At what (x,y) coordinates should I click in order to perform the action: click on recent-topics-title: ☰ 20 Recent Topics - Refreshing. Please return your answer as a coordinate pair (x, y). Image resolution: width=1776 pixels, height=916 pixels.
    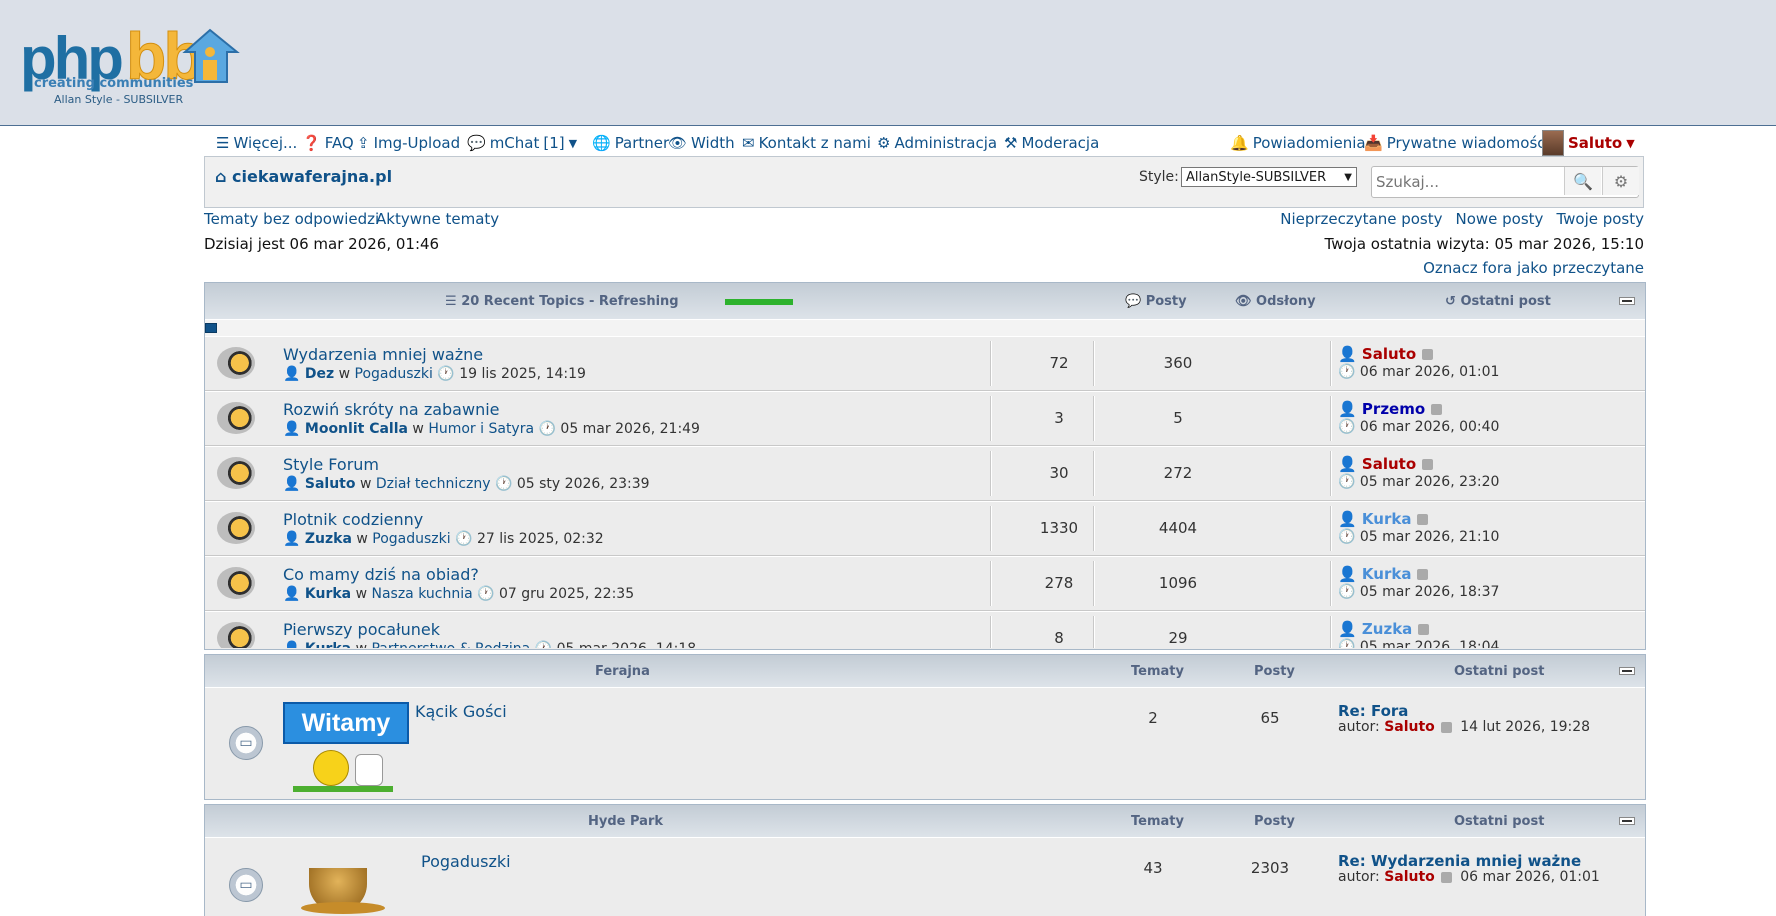
    Looking at the image, I should click on (562, 301).